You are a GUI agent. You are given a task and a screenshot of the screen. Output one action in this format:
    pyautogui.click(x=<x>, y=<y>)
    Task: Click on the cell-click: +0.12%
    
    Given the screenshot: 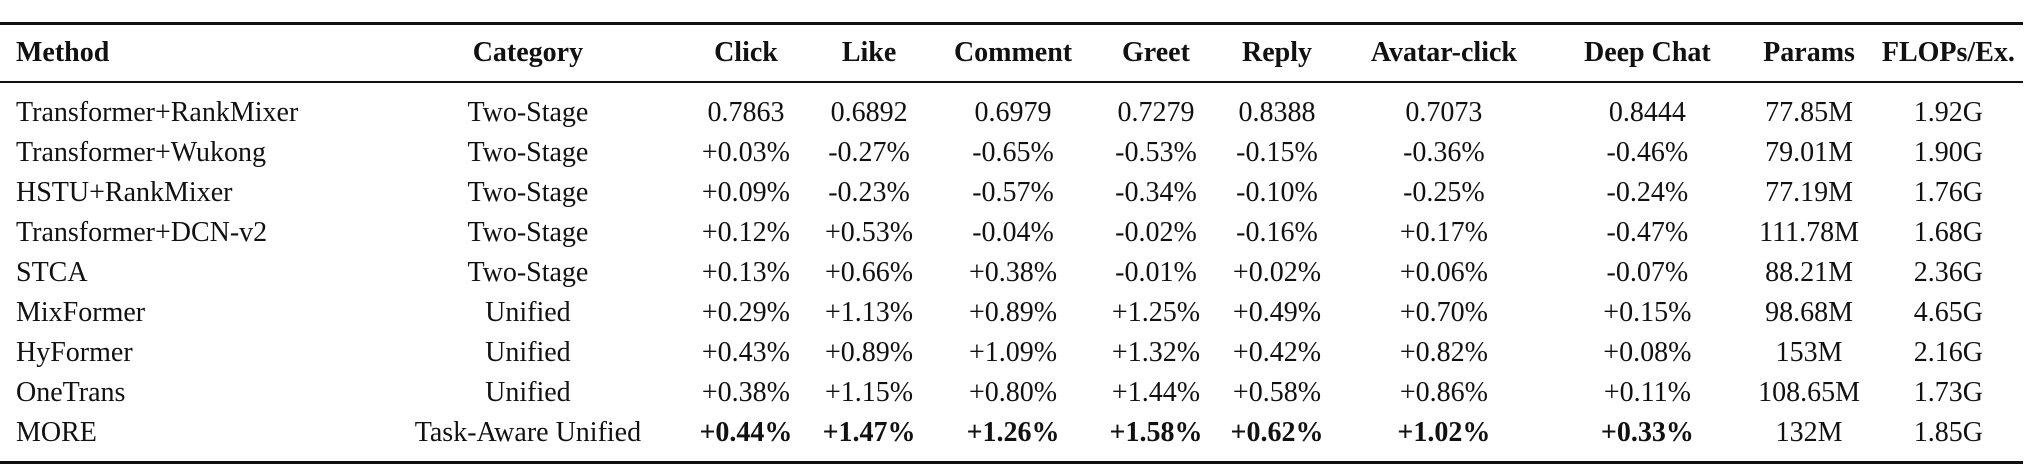 What is the action you would take?
    pyautogui.click(x=746, y=232)
    